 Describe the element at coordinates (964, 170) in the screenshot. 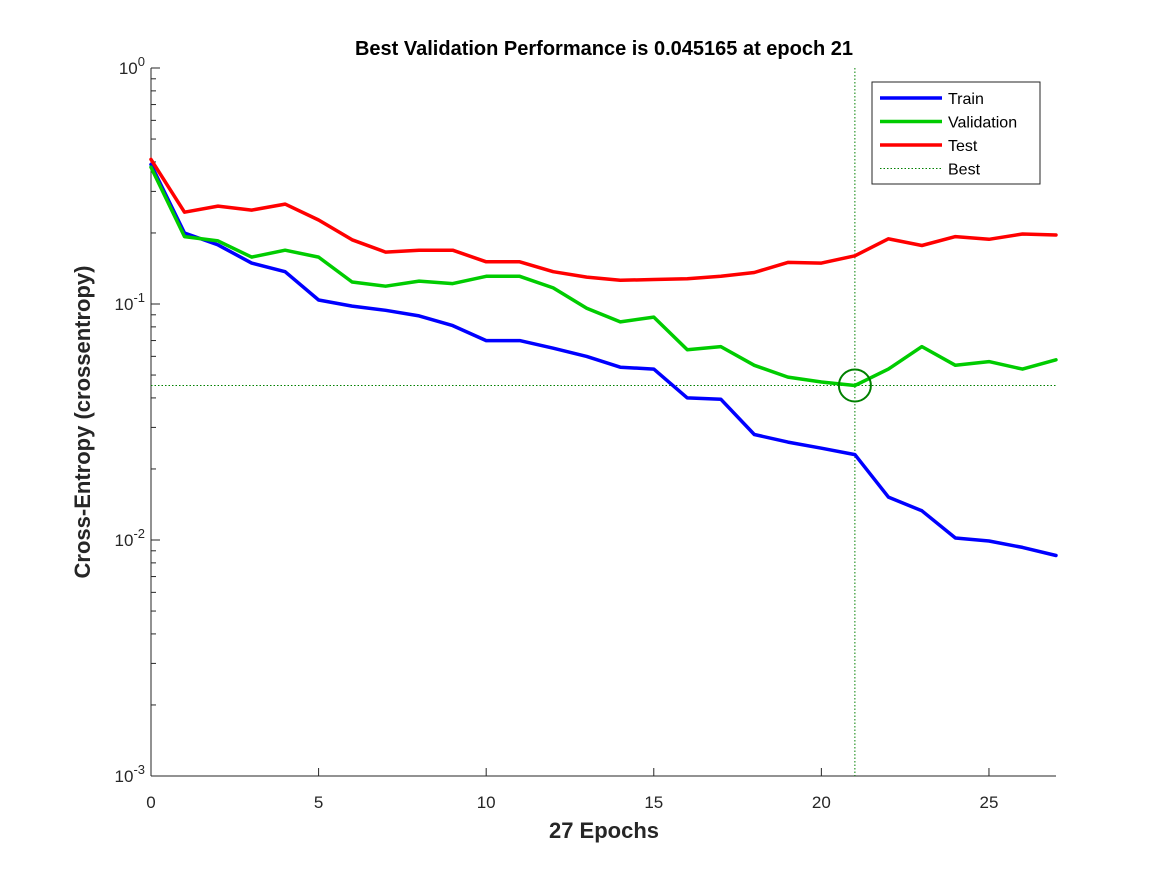

I see `legend-label-best: Best` at that location.